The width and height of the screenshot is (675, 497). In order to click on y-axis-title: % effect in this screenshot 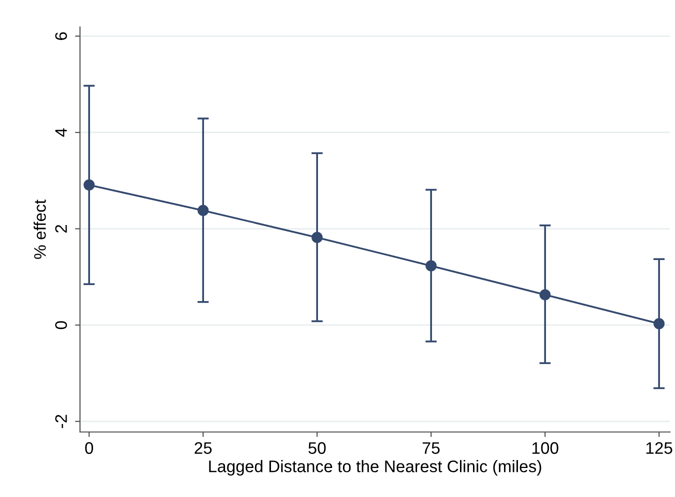, I will do `click(40, 229)`.